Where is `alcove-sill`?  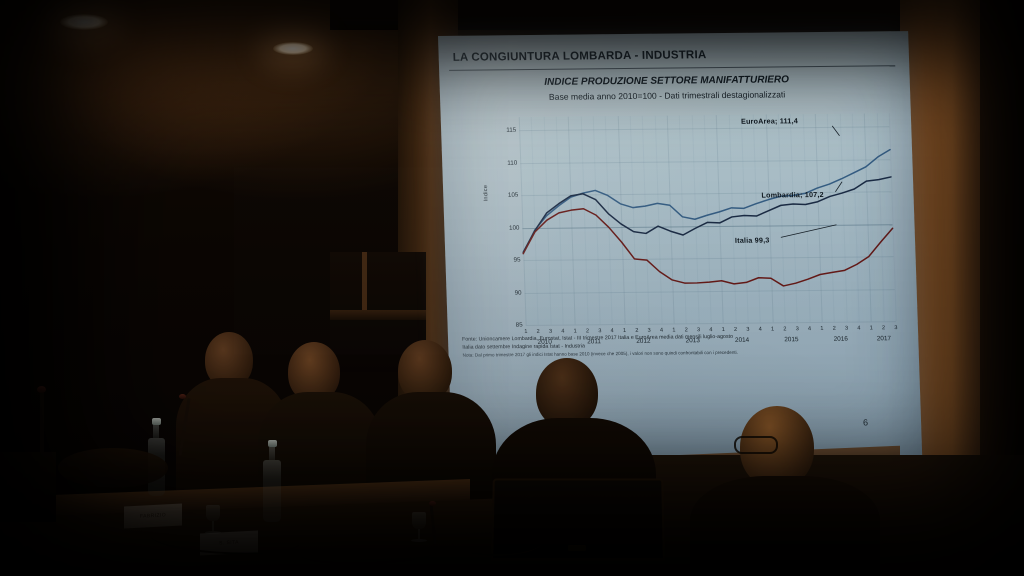
alcove-sill is located at coordinates (378, 315).